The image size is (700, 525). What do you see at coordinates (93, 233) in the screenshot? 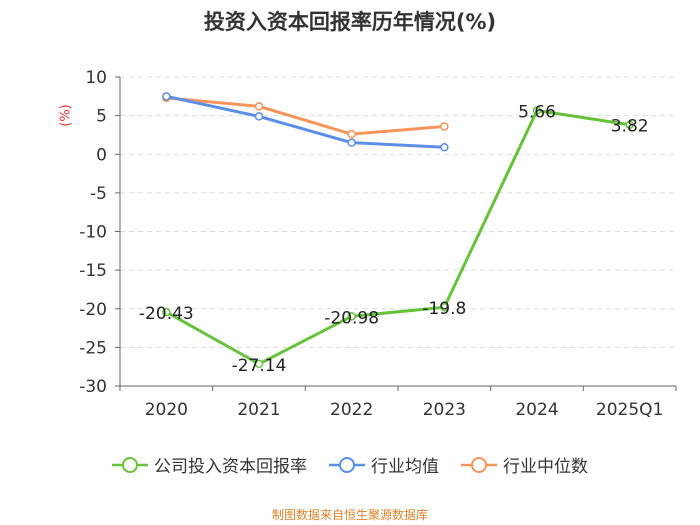
I see `y-tick-label: -10` at bounding box center [93, 233].